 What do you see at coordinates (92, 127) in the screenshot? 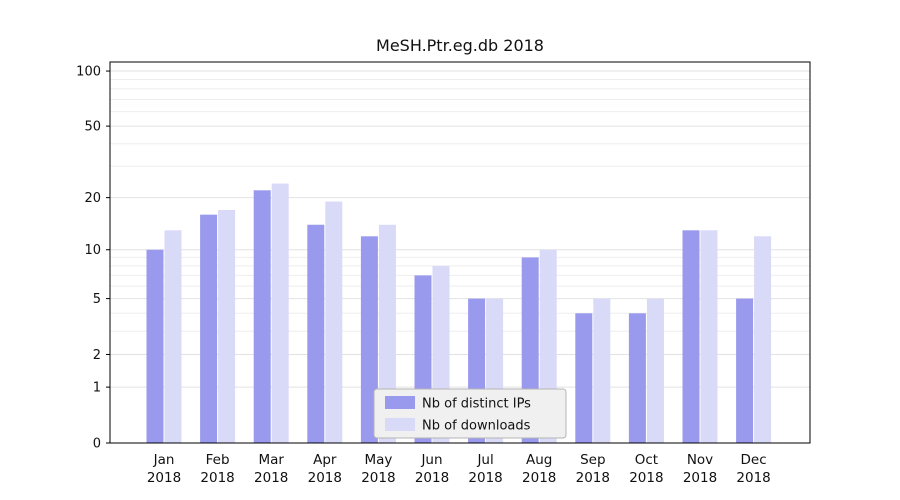
I see `y-tick-label: 50` at bounding box center [92, 127].